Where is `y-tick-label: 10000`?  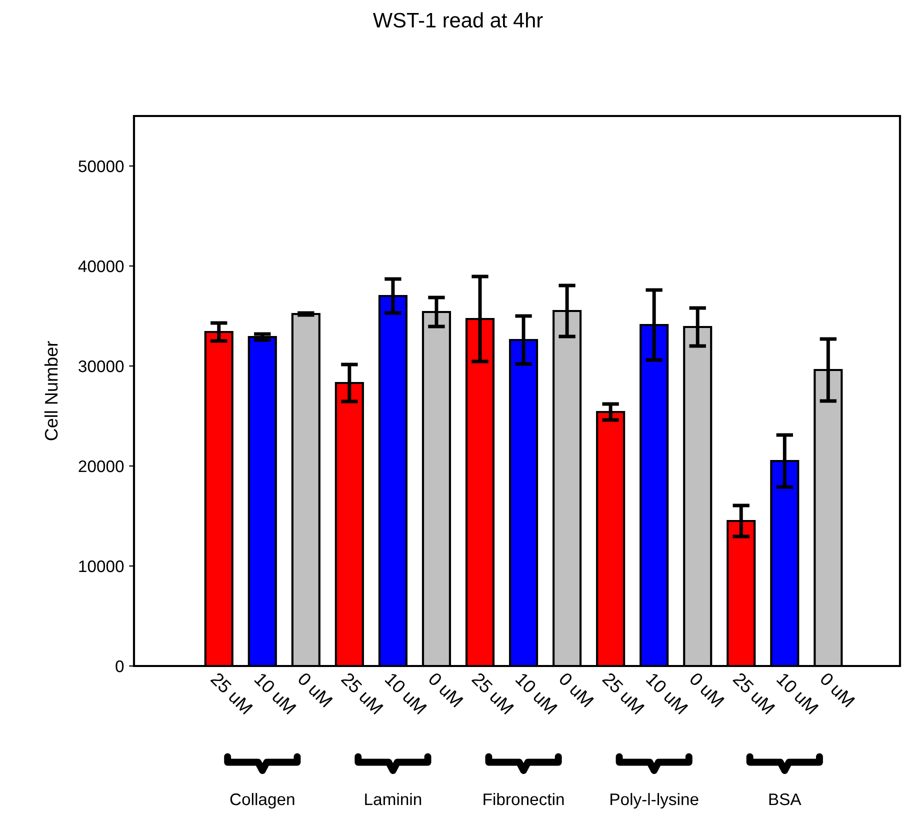
y-tick-label: 10000 is located at coordinates (101, 566).